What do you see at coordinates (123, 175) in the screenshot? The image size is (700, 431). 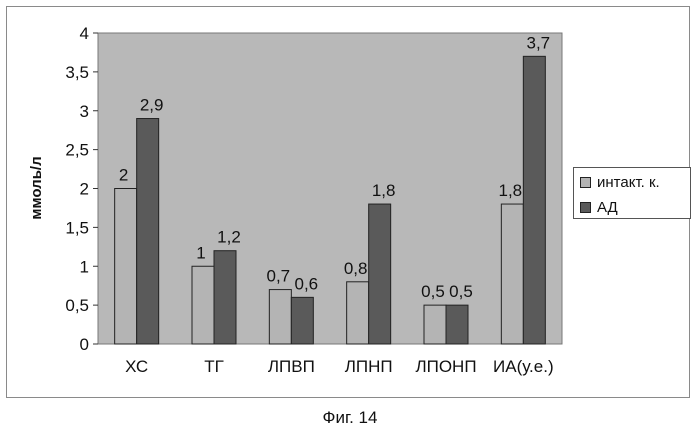 I see `data-label: 2` at bounding box center [123, 175].